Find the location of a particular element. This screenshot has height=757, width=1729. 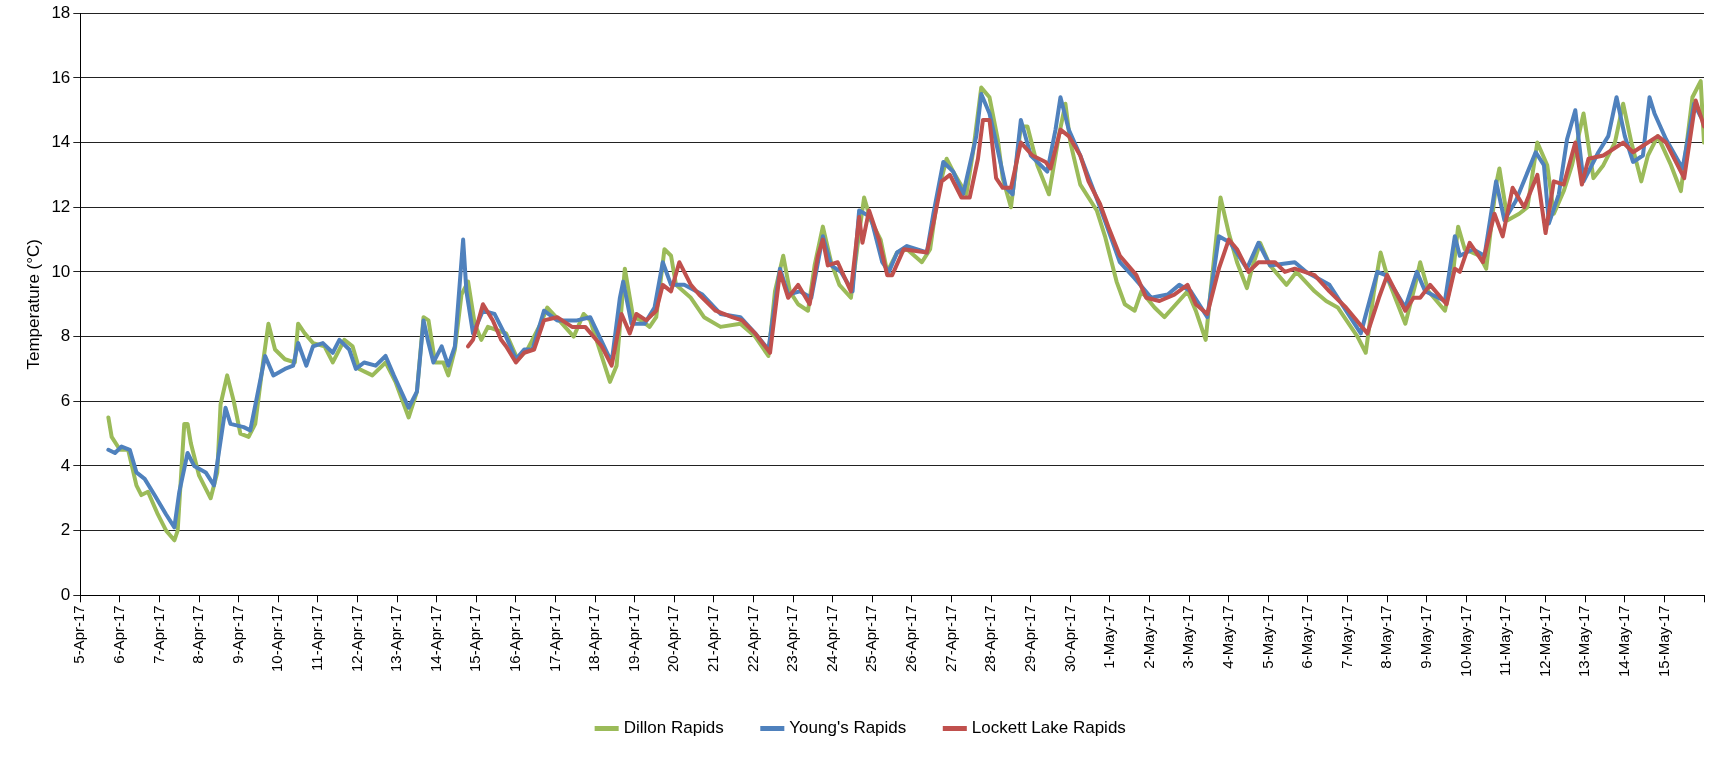

y-tick-label: 10 is located at coordinates (61, 271).